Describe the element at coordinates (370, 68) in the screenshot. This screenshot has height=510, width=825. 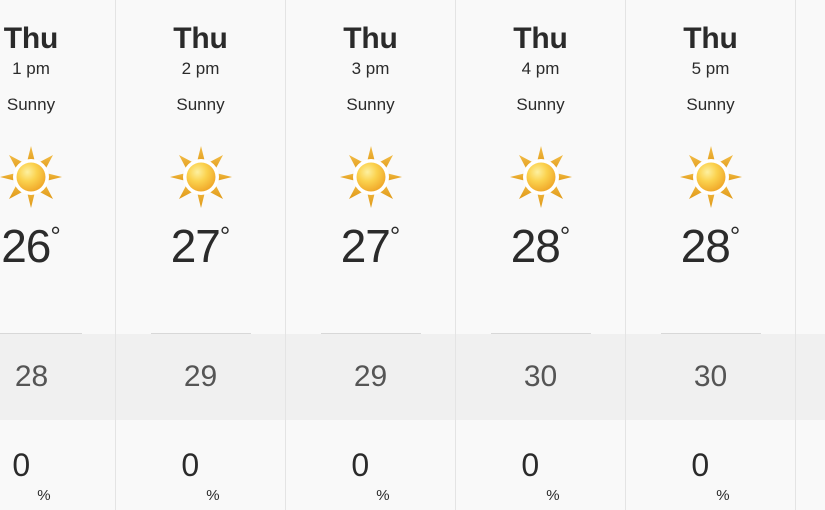
I see `time-label: 3 pm` at that location.